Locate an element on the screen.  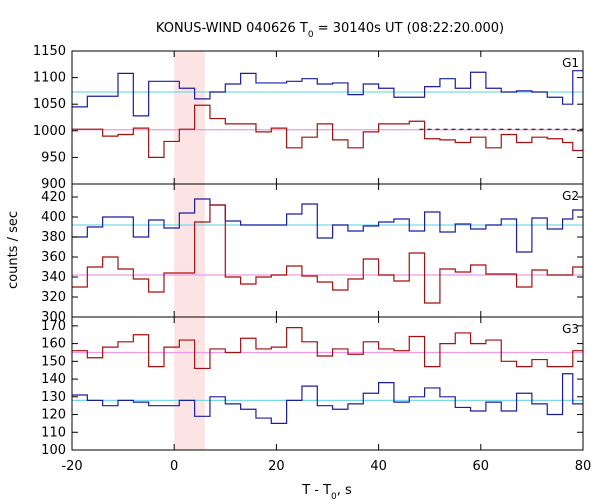
x-axis-label: T - T0, s is located at coordinates (326, 491).